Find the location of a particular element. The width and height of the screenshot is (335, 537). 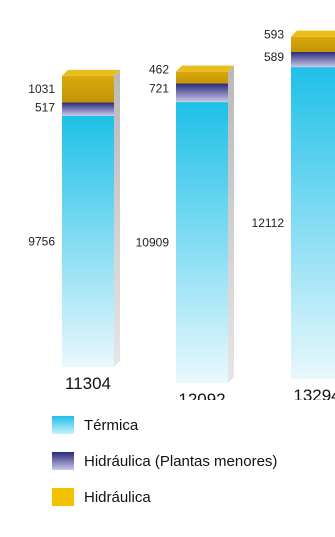

bar-2-top is located at coordinates (205, 68).